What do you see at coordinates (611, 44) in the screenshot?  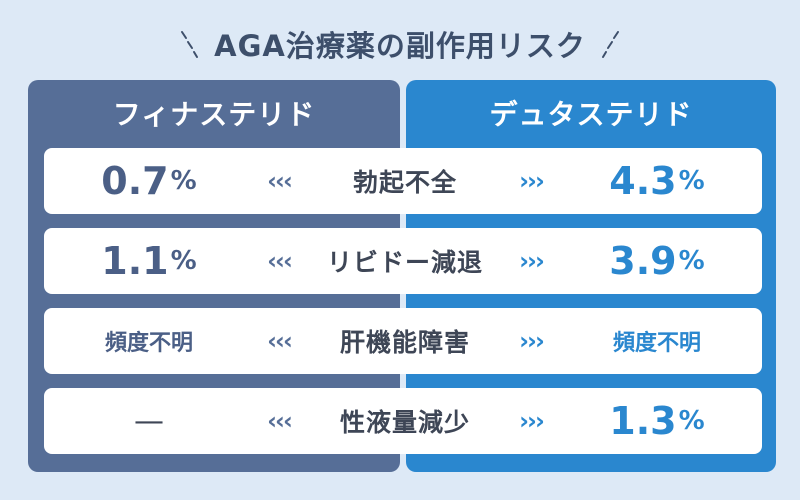 I see `title-deco-right-icon` at bounding box center [611, 44].